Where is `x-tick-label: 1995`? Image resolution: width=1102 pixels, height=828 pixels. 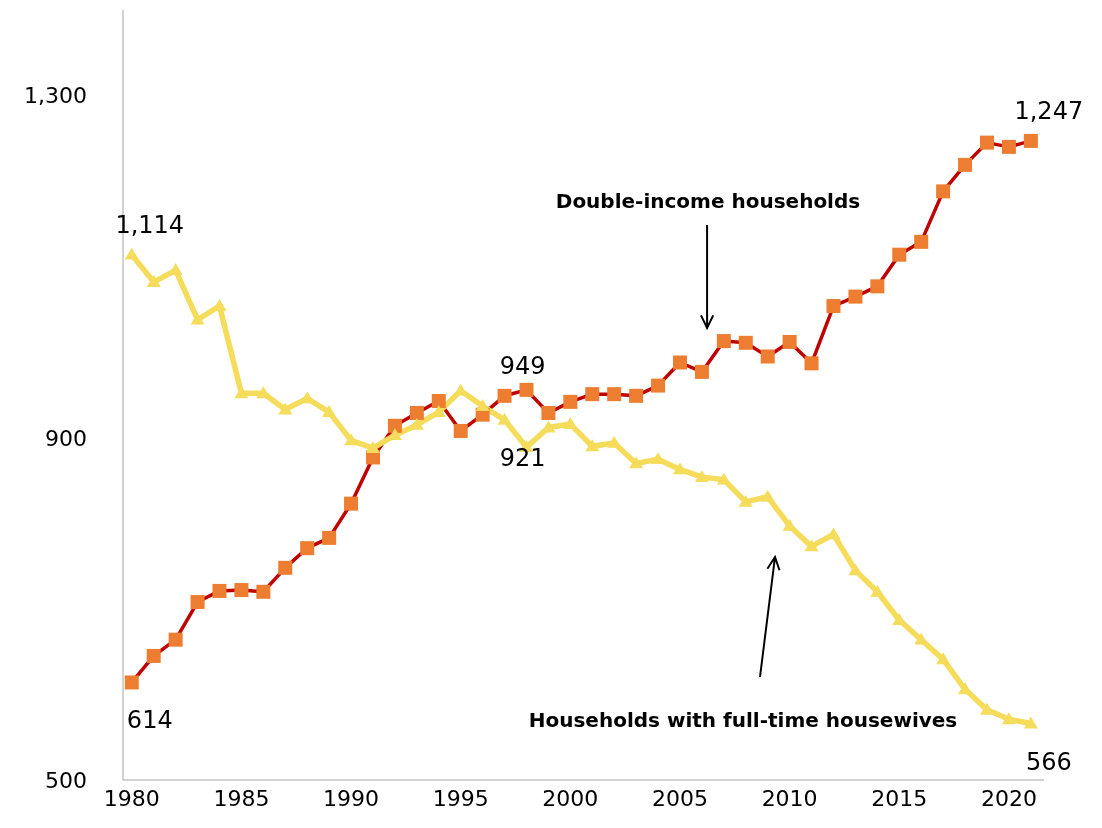
x-tick-label: 1995 is located at coordinates (460, 798).